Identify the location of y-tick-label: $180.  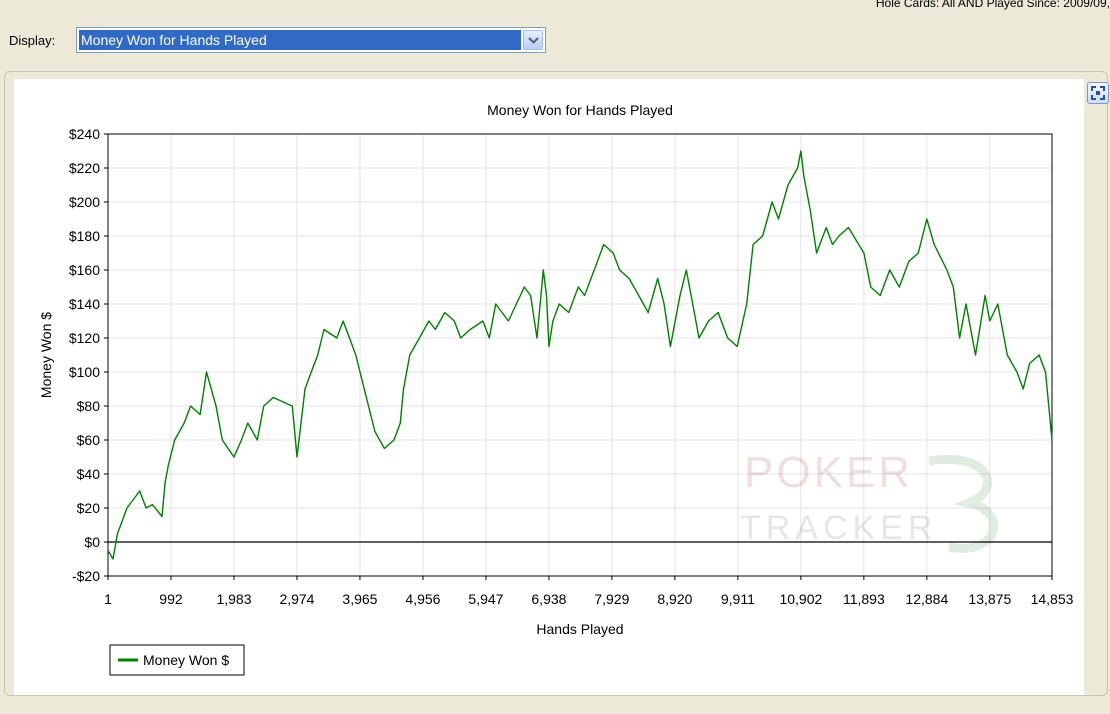
(84, 236).